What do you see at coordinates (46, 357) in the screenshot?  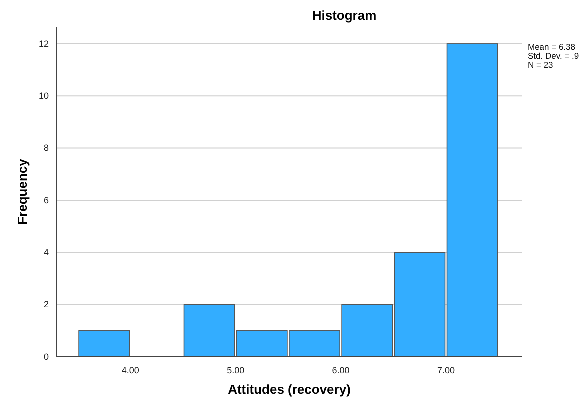 I see `y-tick-label: 0` at bounding box center [46, 357].